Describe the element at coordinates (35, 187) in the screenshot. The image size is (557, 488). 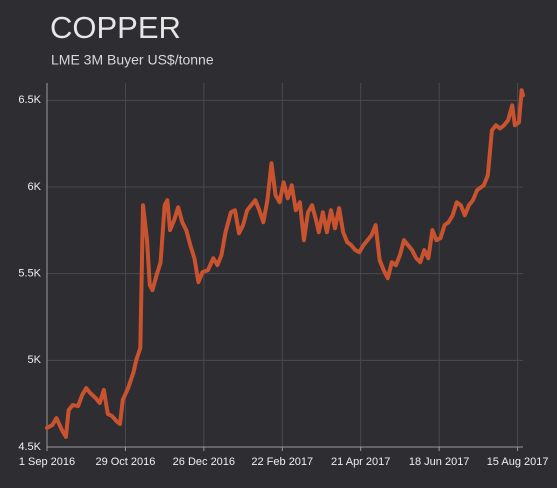
I see `y-tick-label: 6K` at that location.